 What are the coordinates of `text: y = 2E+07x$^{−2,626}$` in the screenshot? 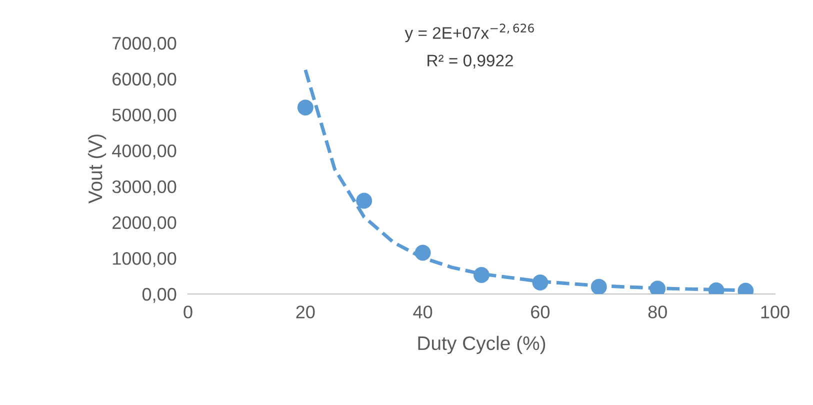 It's located at (469, 33).